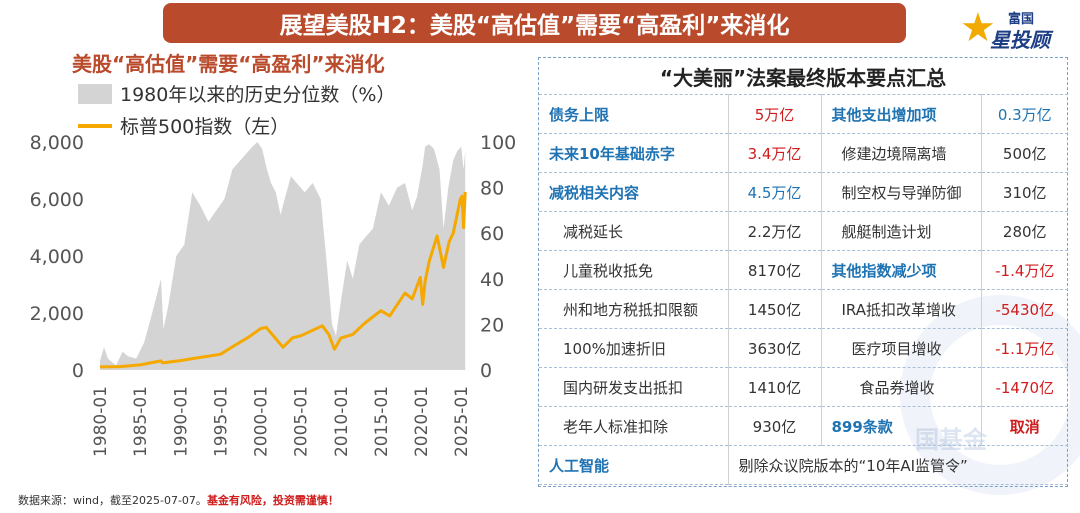 Image resolution: width=1080 pixels, height=513 pixels. I want to click on table-cell: 500亿, so click(1024, 153).